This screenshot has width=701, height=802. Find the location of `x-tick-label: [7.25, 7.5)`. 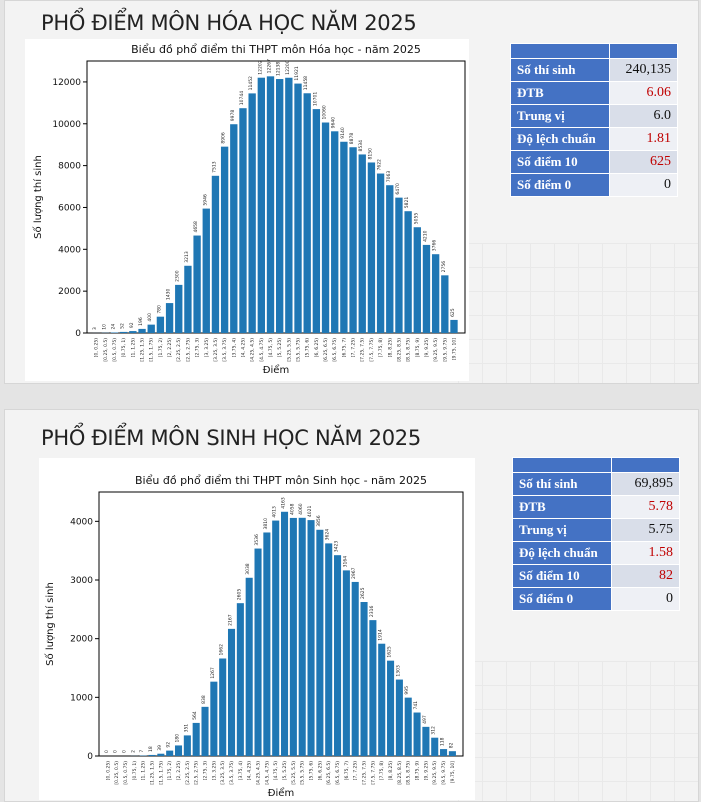

x-tick-label: [7.25, 7.5) is located at coordinates (363, 350).